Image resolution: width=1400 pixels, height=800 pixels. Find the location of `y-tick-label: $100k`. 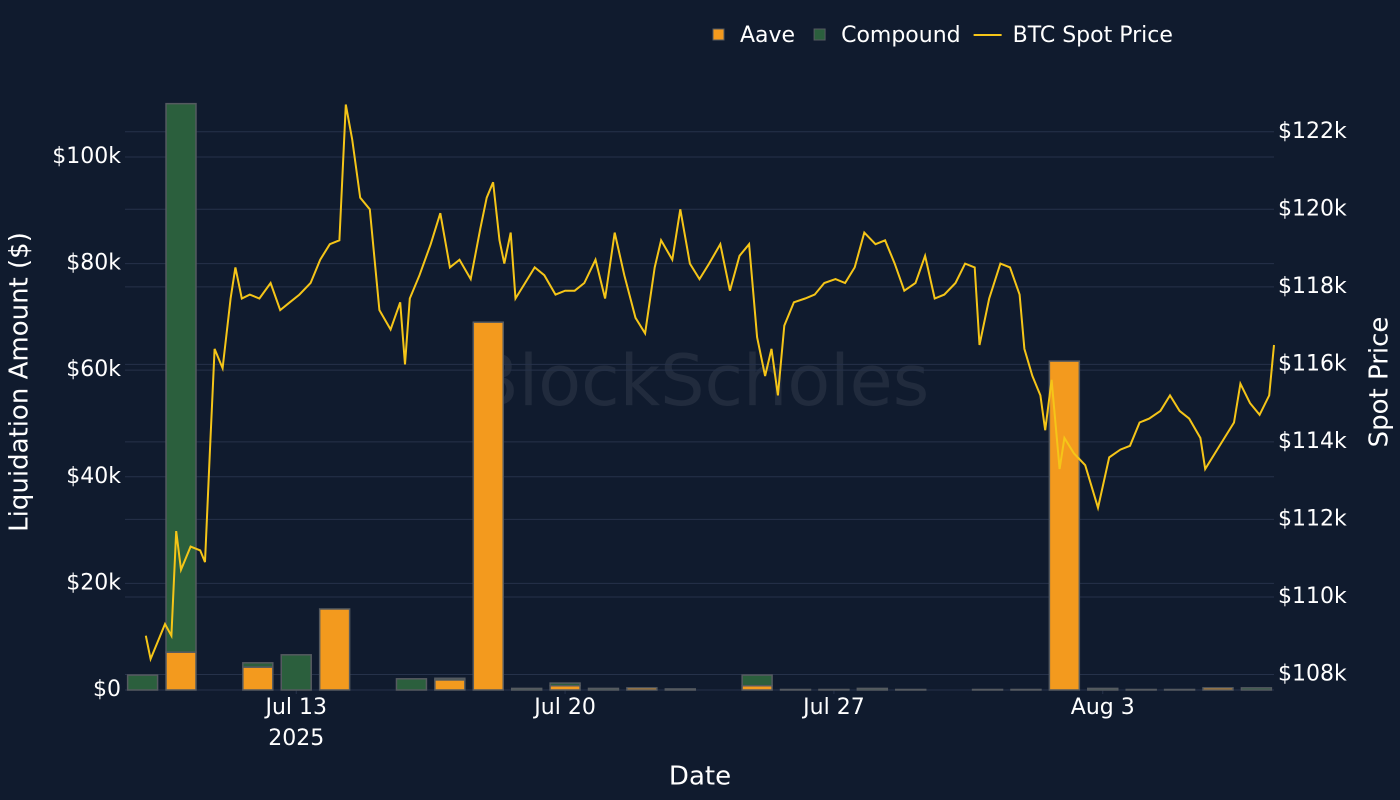

y-tick-label: $100k is located at coordinates (86, 156).